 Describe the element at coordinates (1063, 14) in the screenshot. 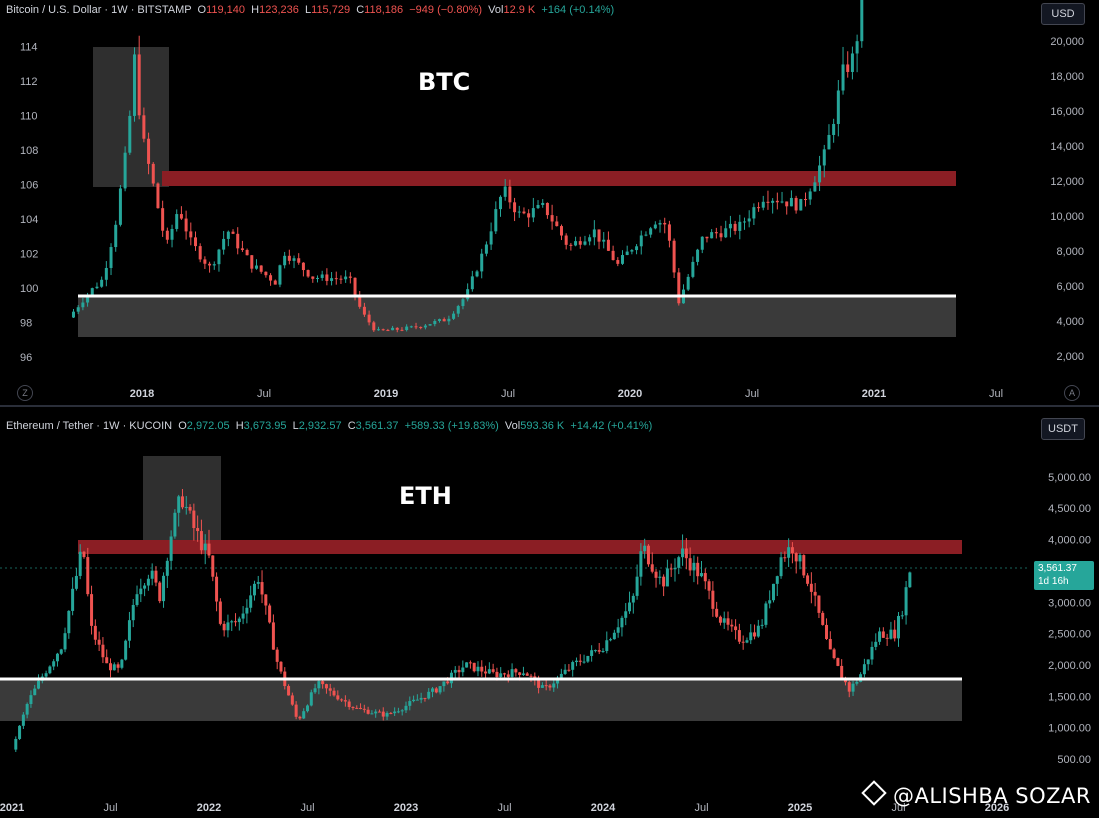

I see `btc-currency-button: USD` at that location.